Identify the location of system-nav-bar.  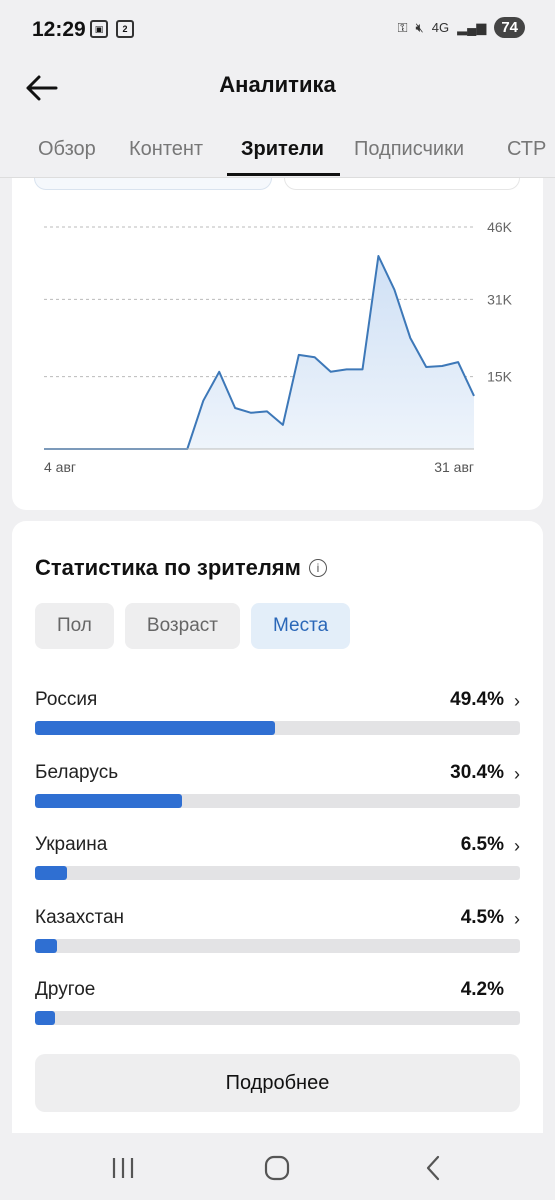
(277, 1166).